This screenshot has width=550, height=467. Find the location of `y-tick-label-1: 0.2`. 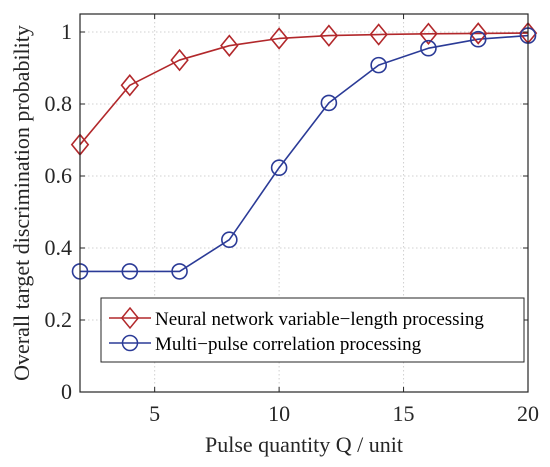

y-tick-label-1: 0.2 is located at coordinates (59, 319).